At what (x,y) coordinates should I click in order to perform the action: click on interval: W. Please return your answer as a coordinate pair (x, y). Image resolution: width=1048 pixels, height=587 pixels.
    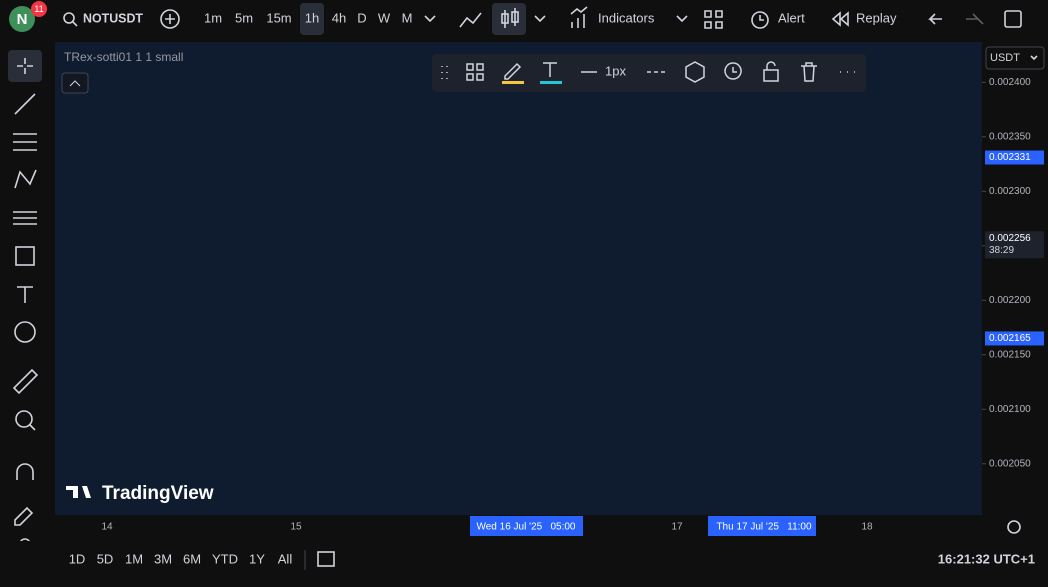
    Looking at the image, I should click on (384, 17).